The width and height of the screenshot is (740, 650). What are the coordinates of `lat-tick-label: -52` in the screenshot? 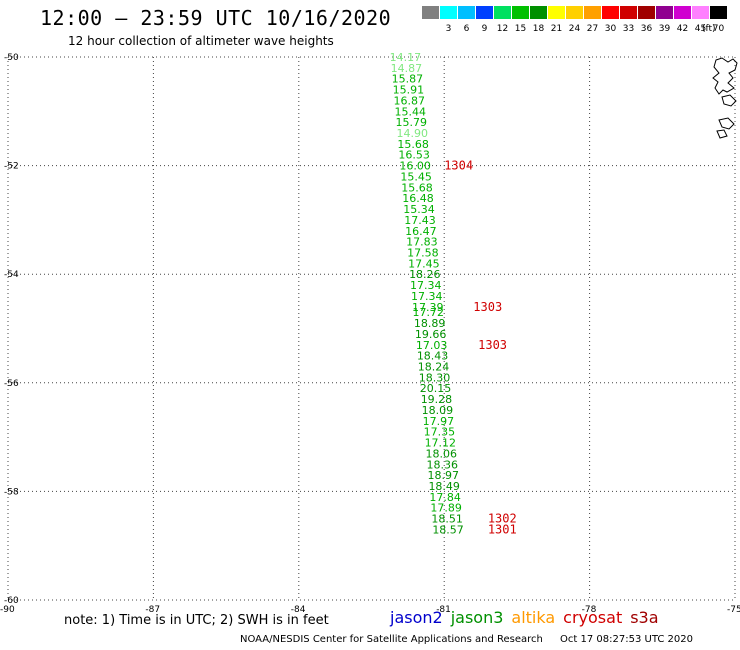 It's located at (11, 167).